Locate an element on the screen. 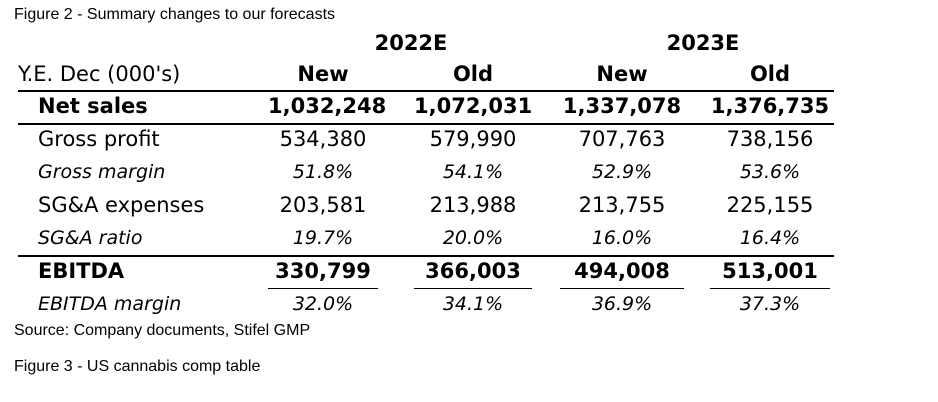 This screenshot has width=938, height=402. row-label-gross-margin: Gross margin is located at coordinates (102, 172).